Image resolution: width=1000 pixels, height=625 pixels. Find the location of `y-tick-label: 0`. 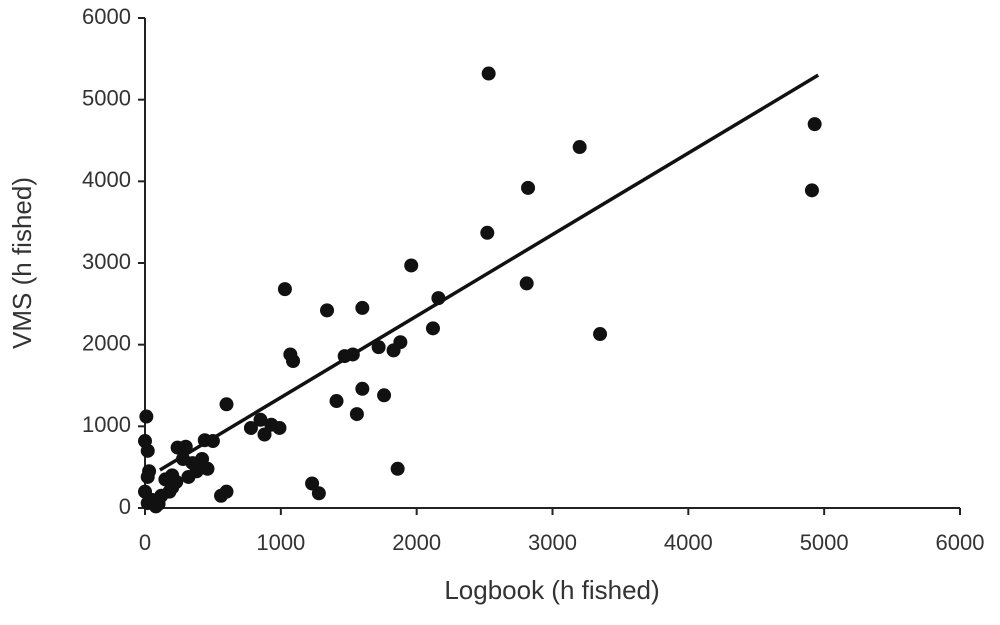

y-tick-label: 0 is located at coordinates (125, 506).